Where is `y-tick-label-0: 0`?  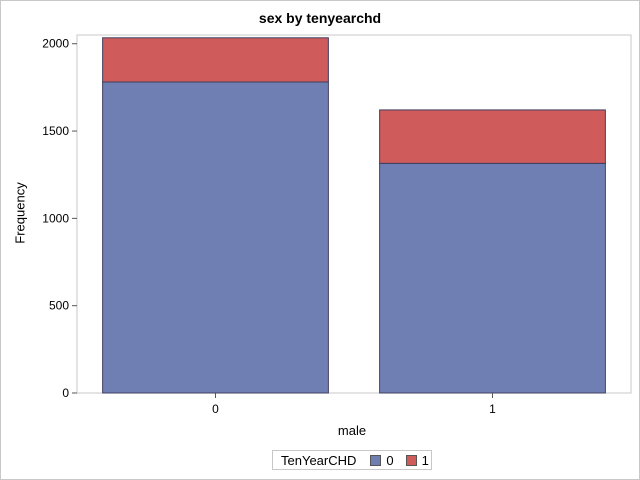 y-tick-label-0: 0 is located at coordinates (65, 393).